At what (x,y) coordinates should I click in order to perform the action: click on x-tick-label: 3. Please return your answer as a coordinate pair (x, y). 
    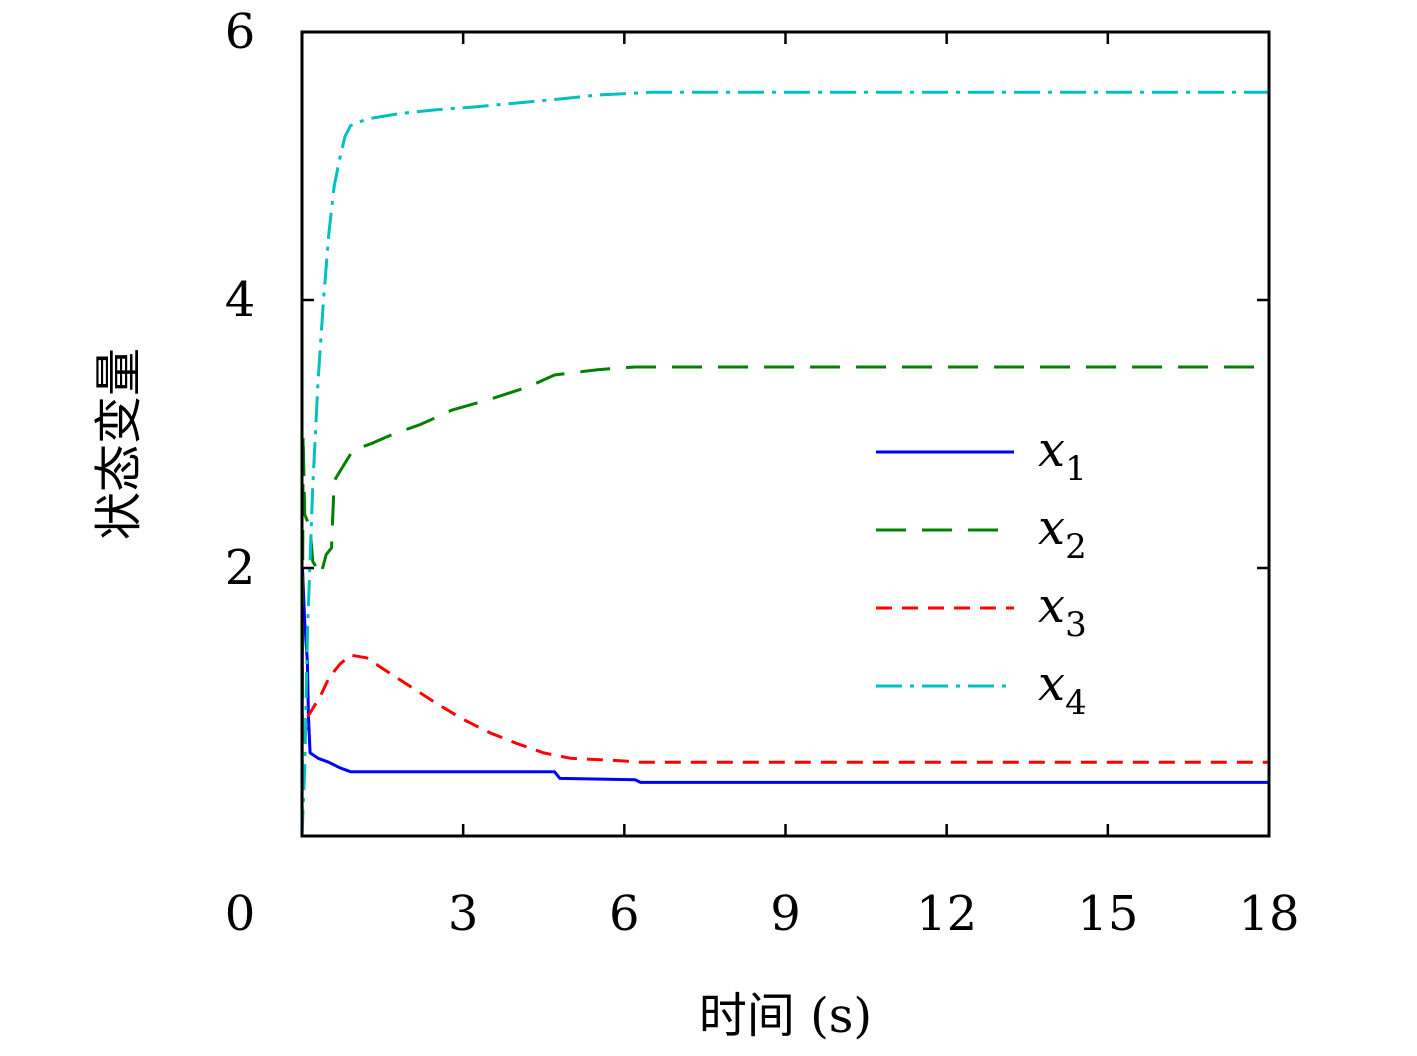
    Looking at the image, I should click on (463, 914).